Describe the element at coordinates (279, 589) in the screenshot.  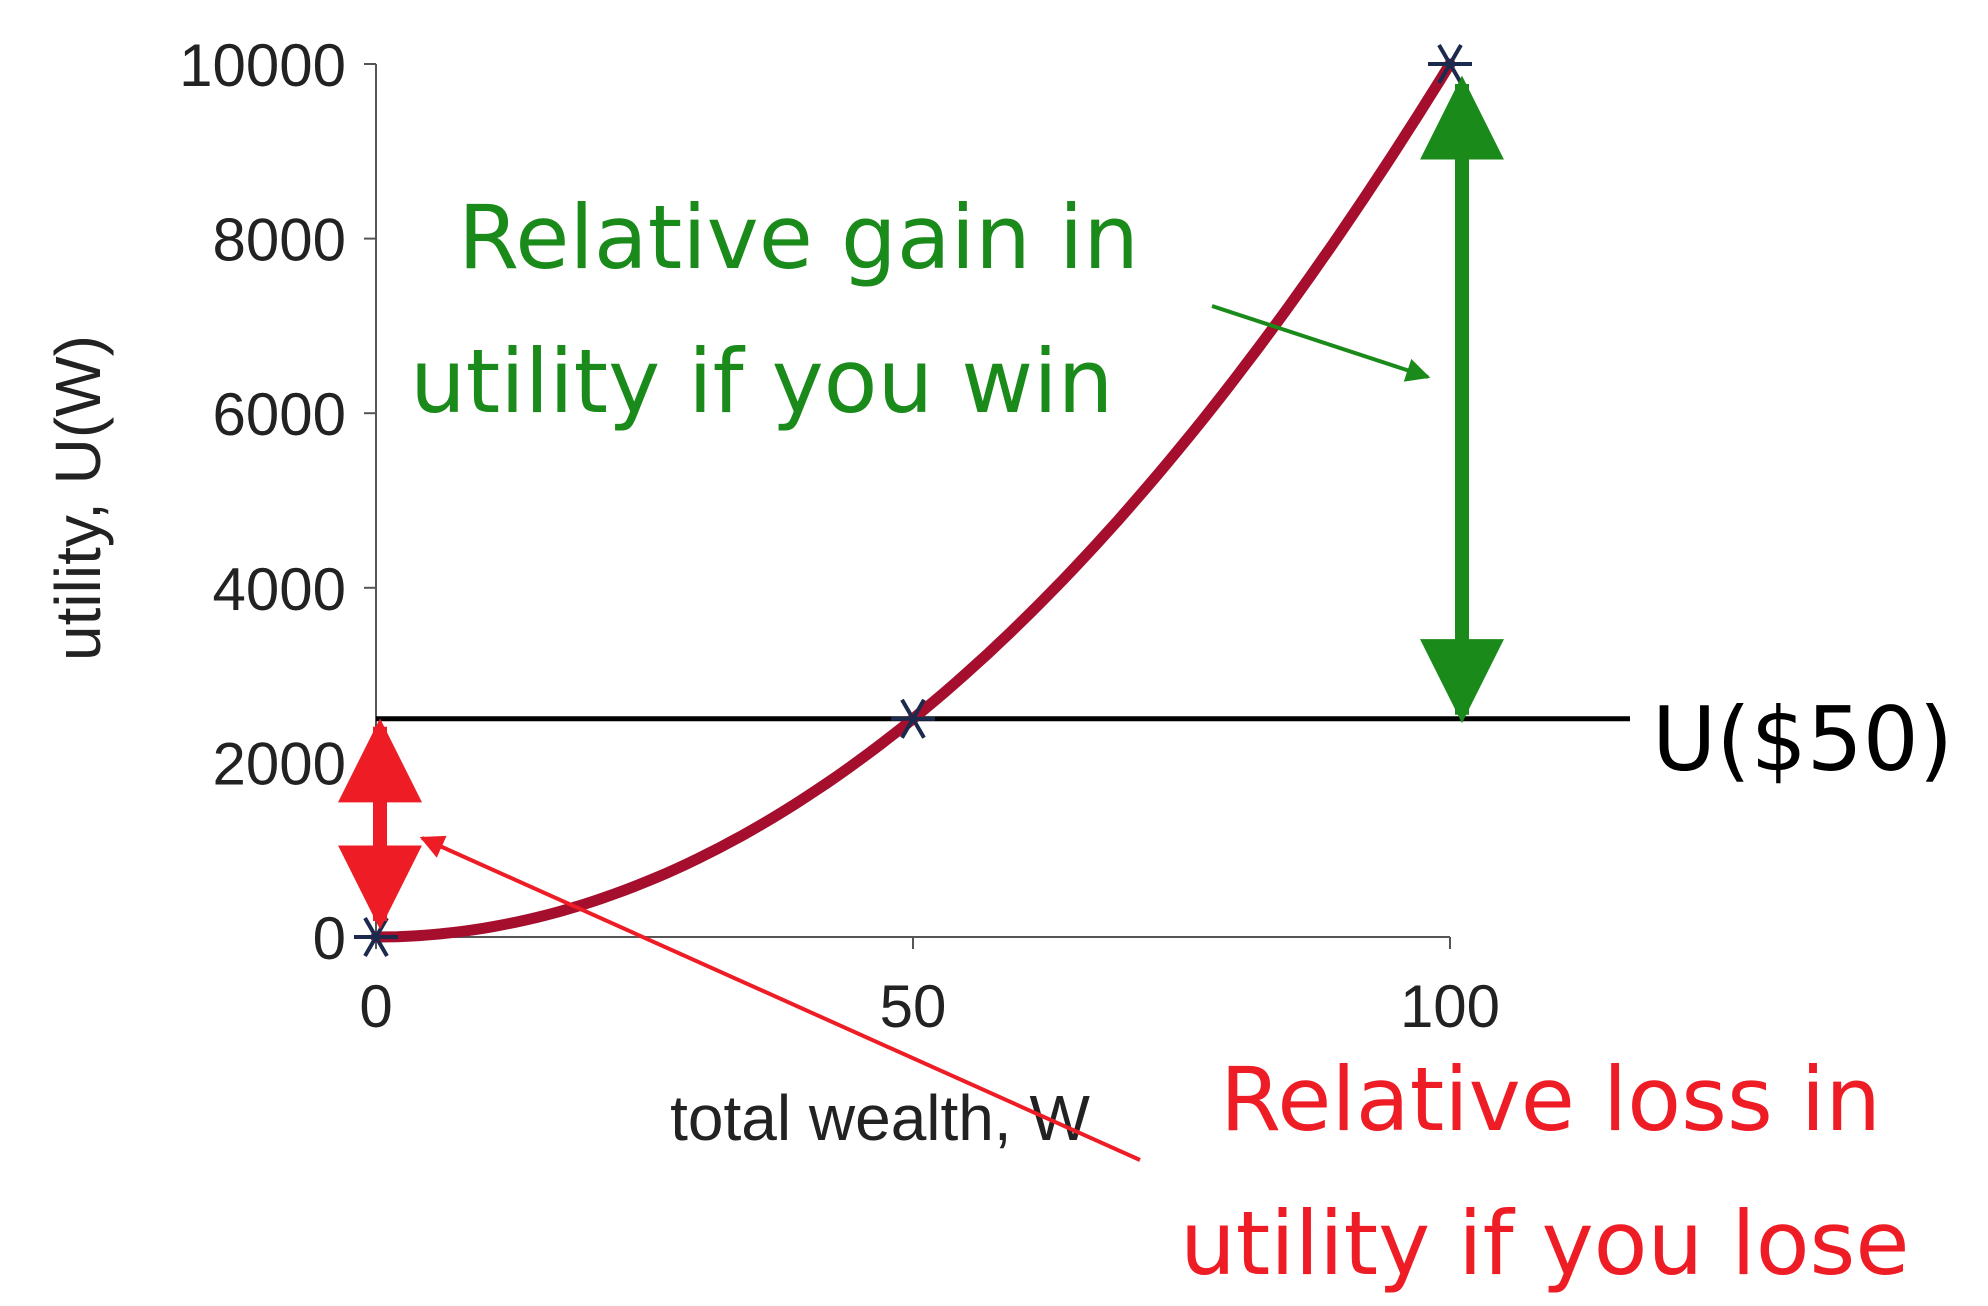
I see `y-tick-label: 4000` at that location.